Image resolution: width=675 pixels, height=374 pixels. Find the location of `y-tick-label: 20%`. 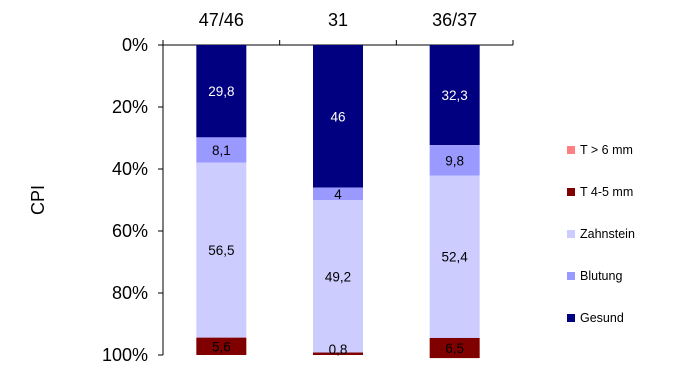

y-tick-label: 20% is located at coordinates (130, 107).